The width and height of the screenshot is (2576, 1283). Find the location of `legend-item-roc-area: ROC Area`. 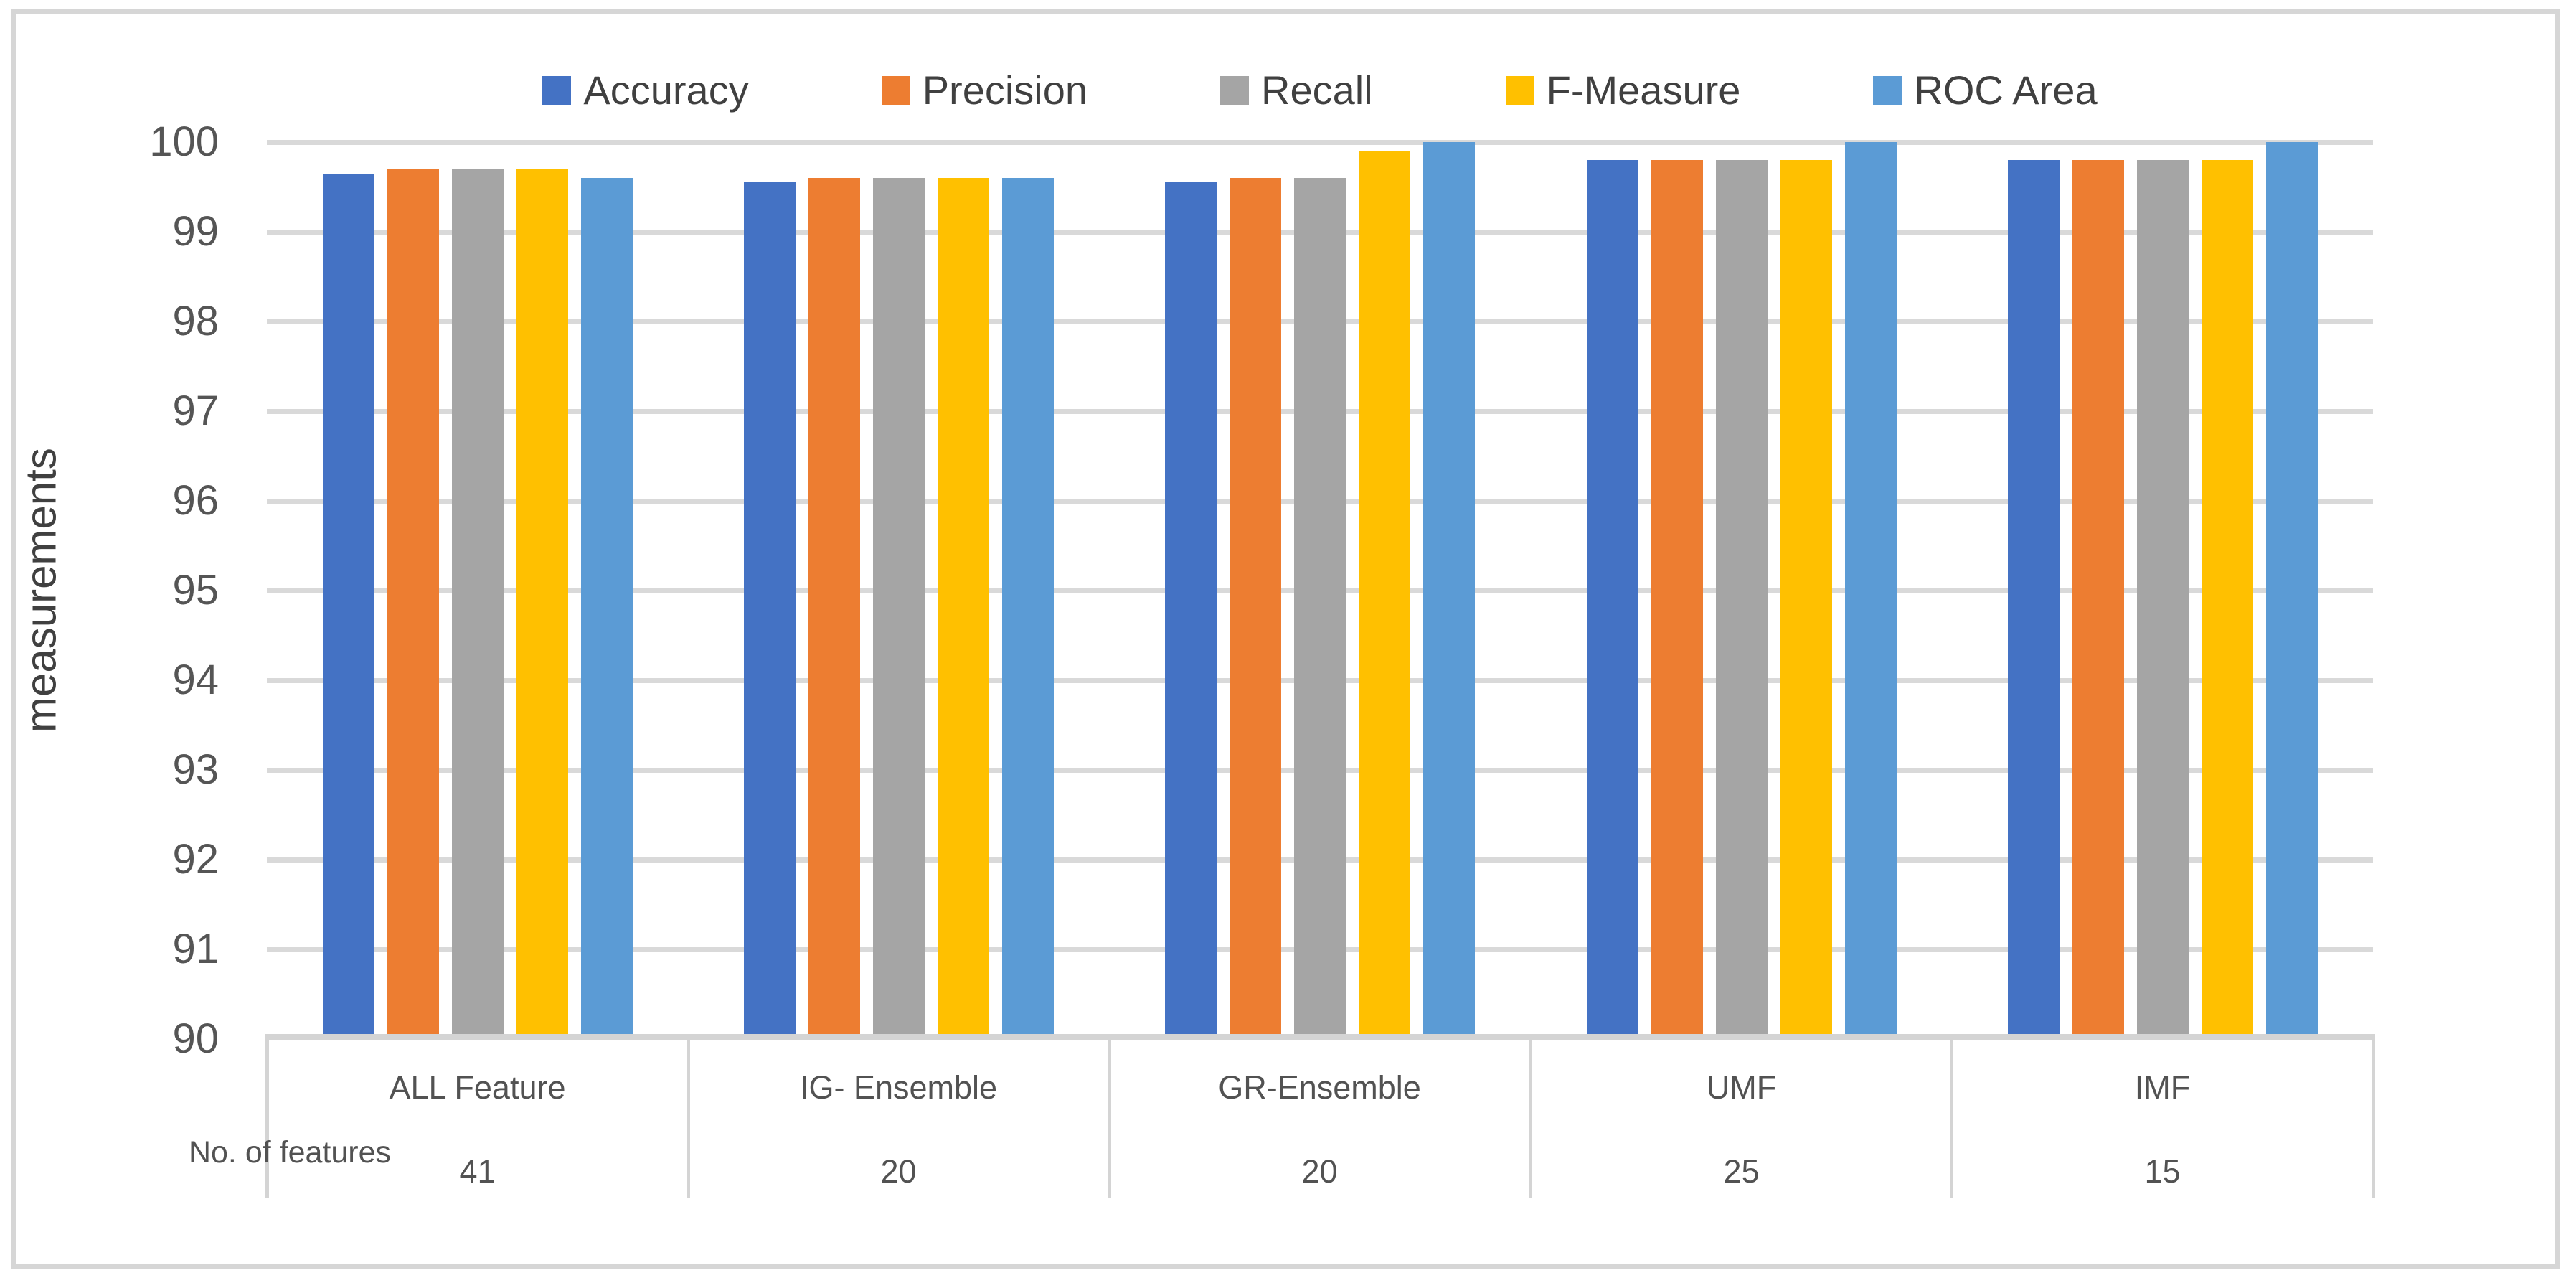

legend-item-roc-area: ROC Area is located at coordinates (1985, 90).